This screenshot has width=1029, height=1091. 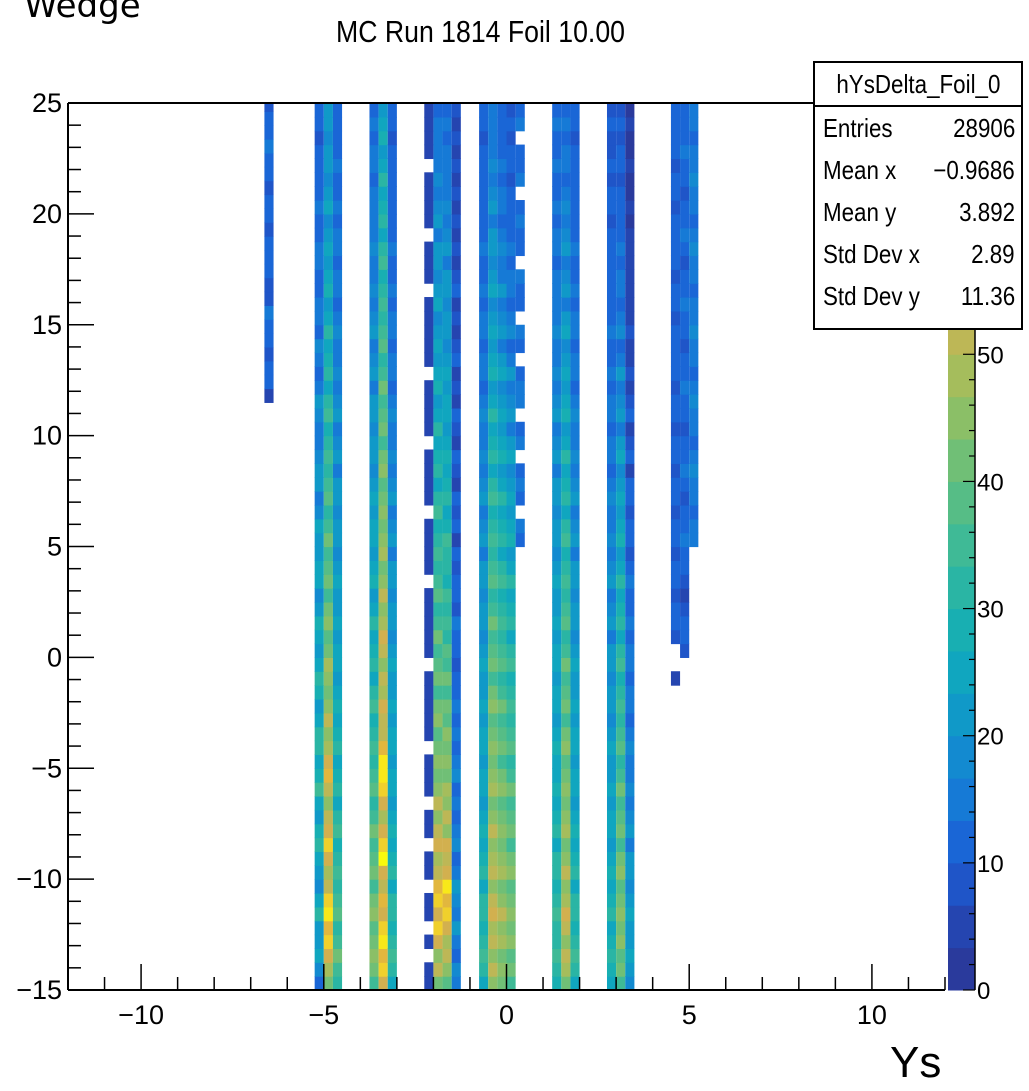 I want to click on stats-row-entries: Entries 28906, so click(x=919, y=128).